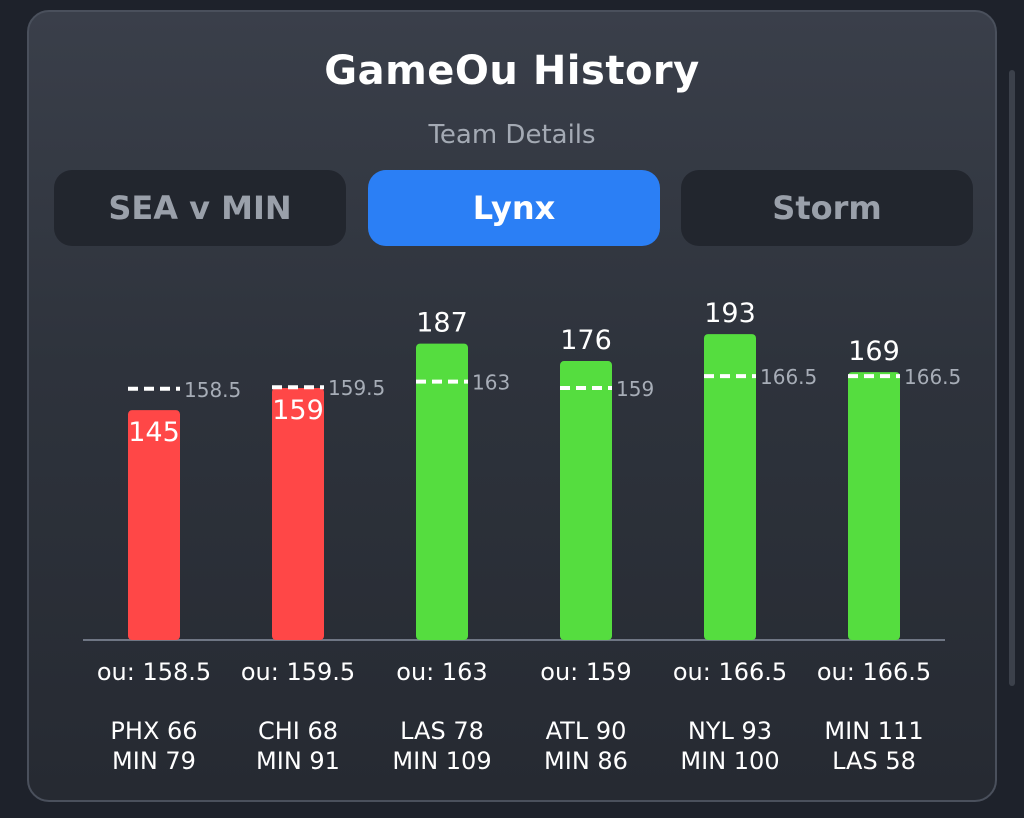 The height and width of the screenshot is (818, 1024). Describe the element at coordinates (586, 340) in the screenshot. I see `bar-value-label: 176` at that location.